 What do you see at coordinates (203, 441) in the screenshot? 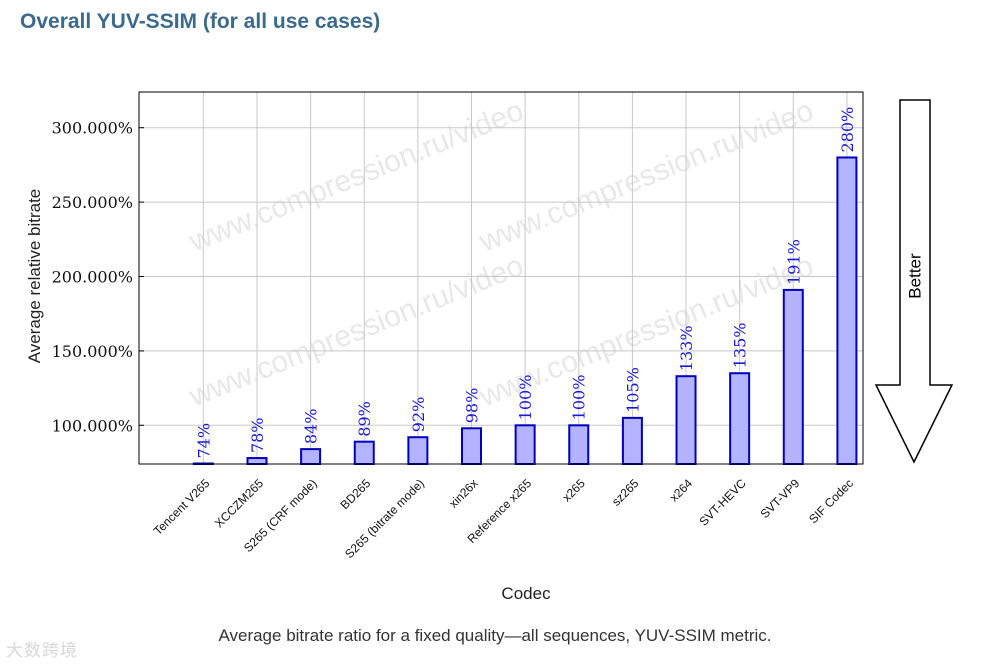
I see `bar-data-label: 74%` at bounding box center [203, 441].